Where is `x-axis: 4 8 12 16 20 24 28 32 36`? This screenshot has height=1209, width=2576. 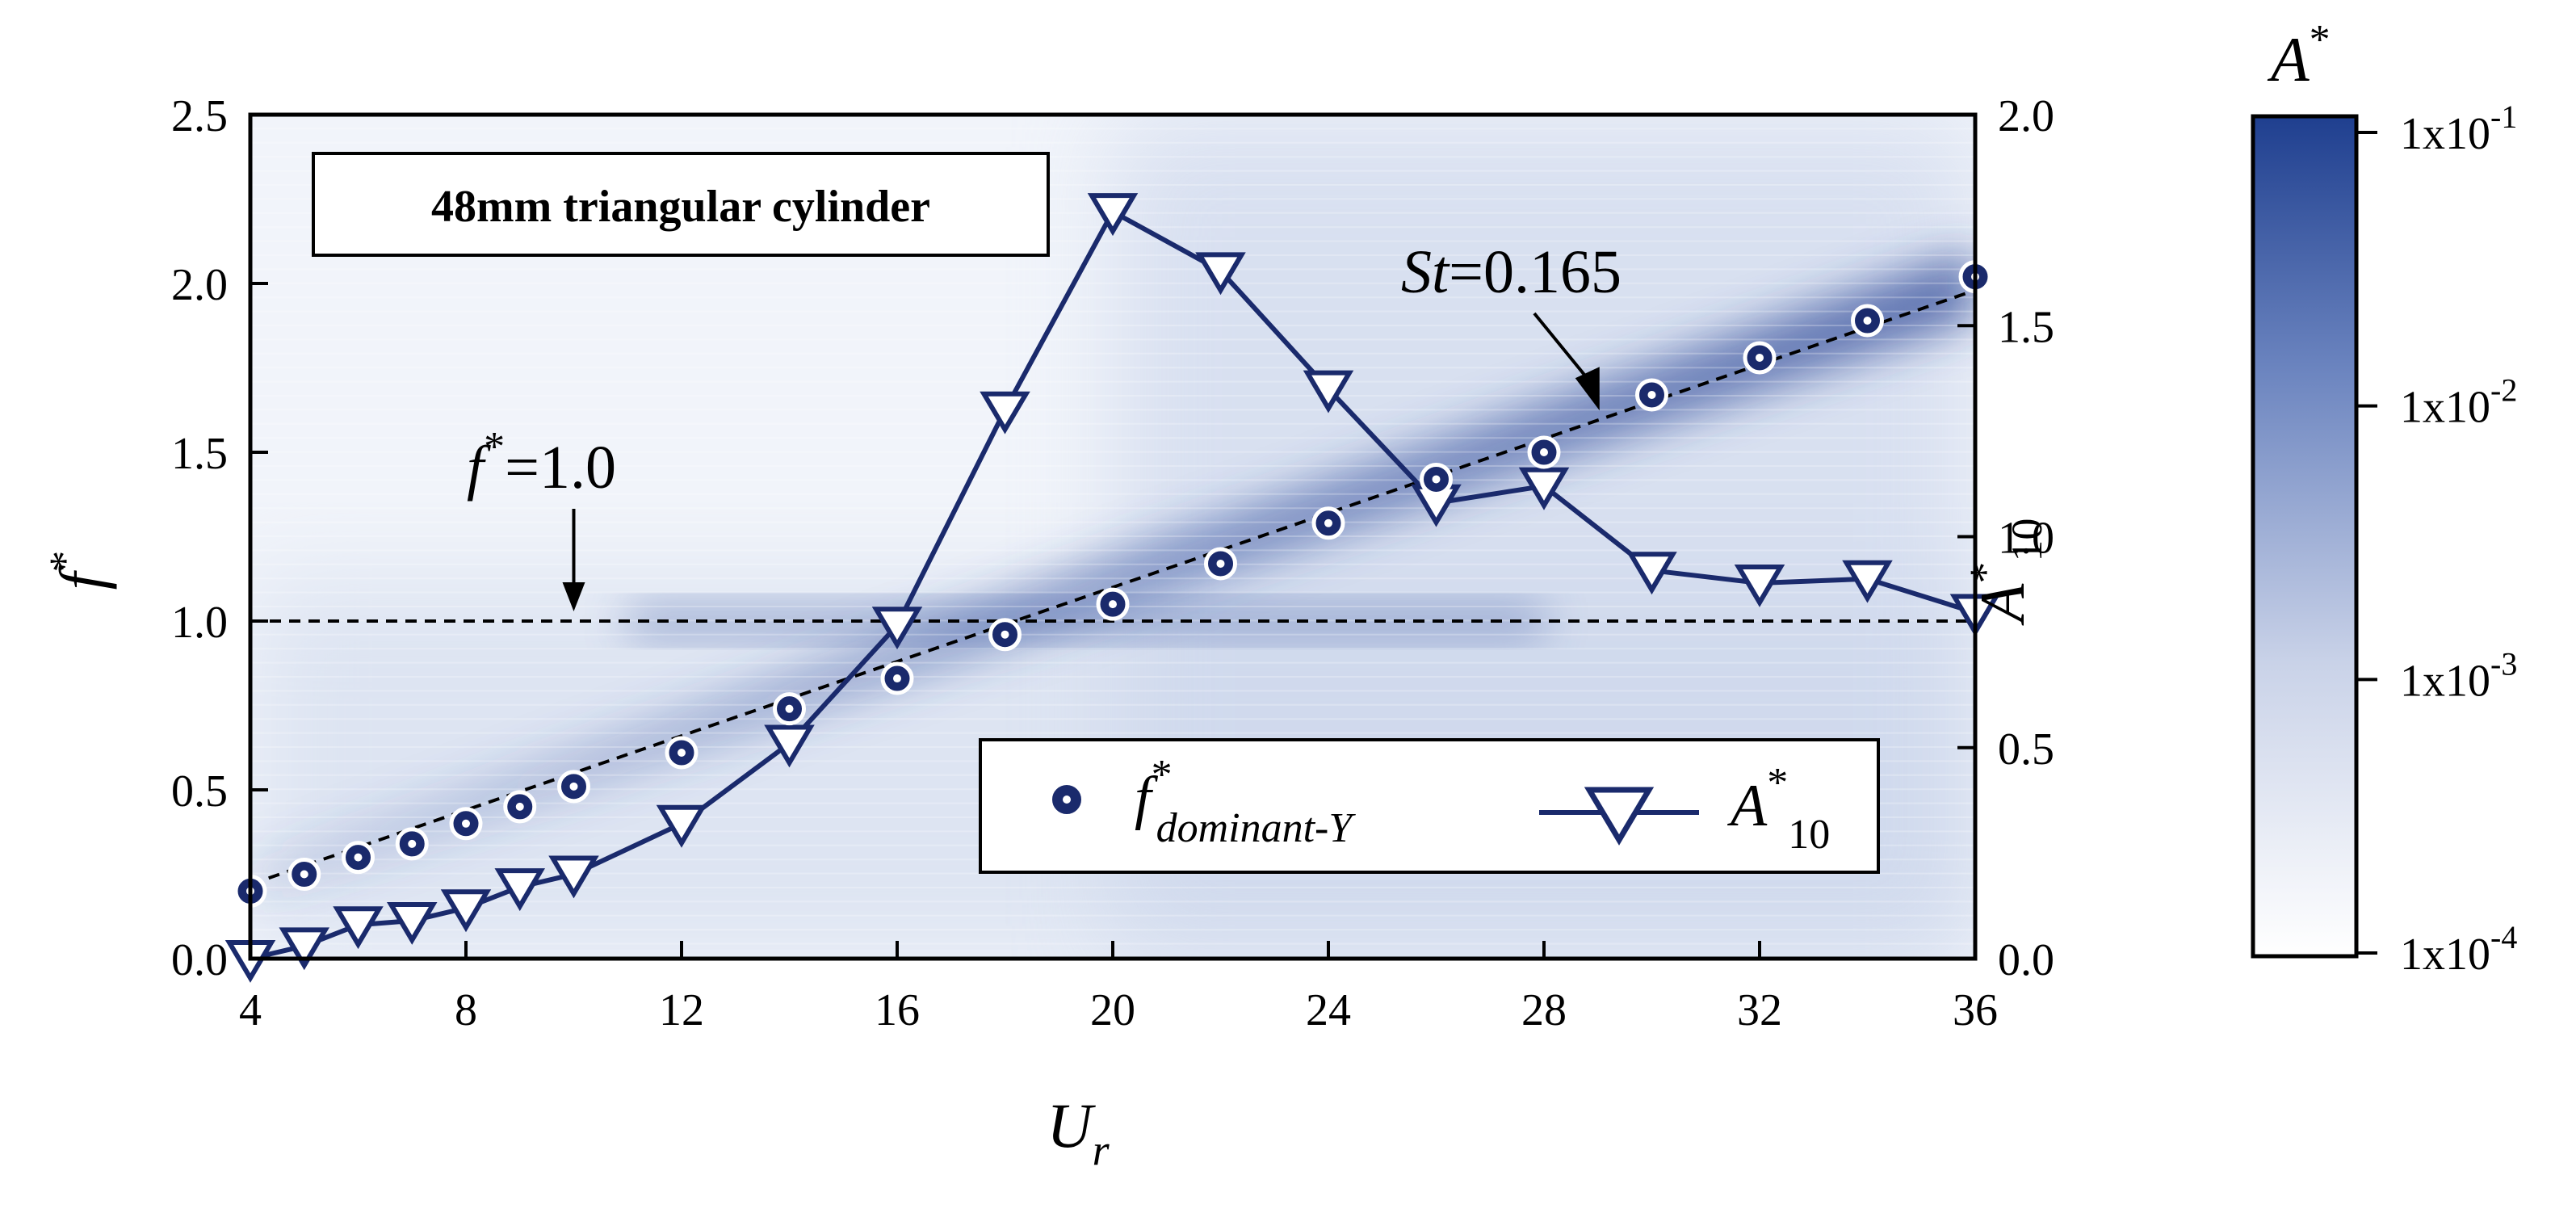 x-axis: 4 8 12 16 20 24 28 32 36 is located at coordinates (1118, 988).